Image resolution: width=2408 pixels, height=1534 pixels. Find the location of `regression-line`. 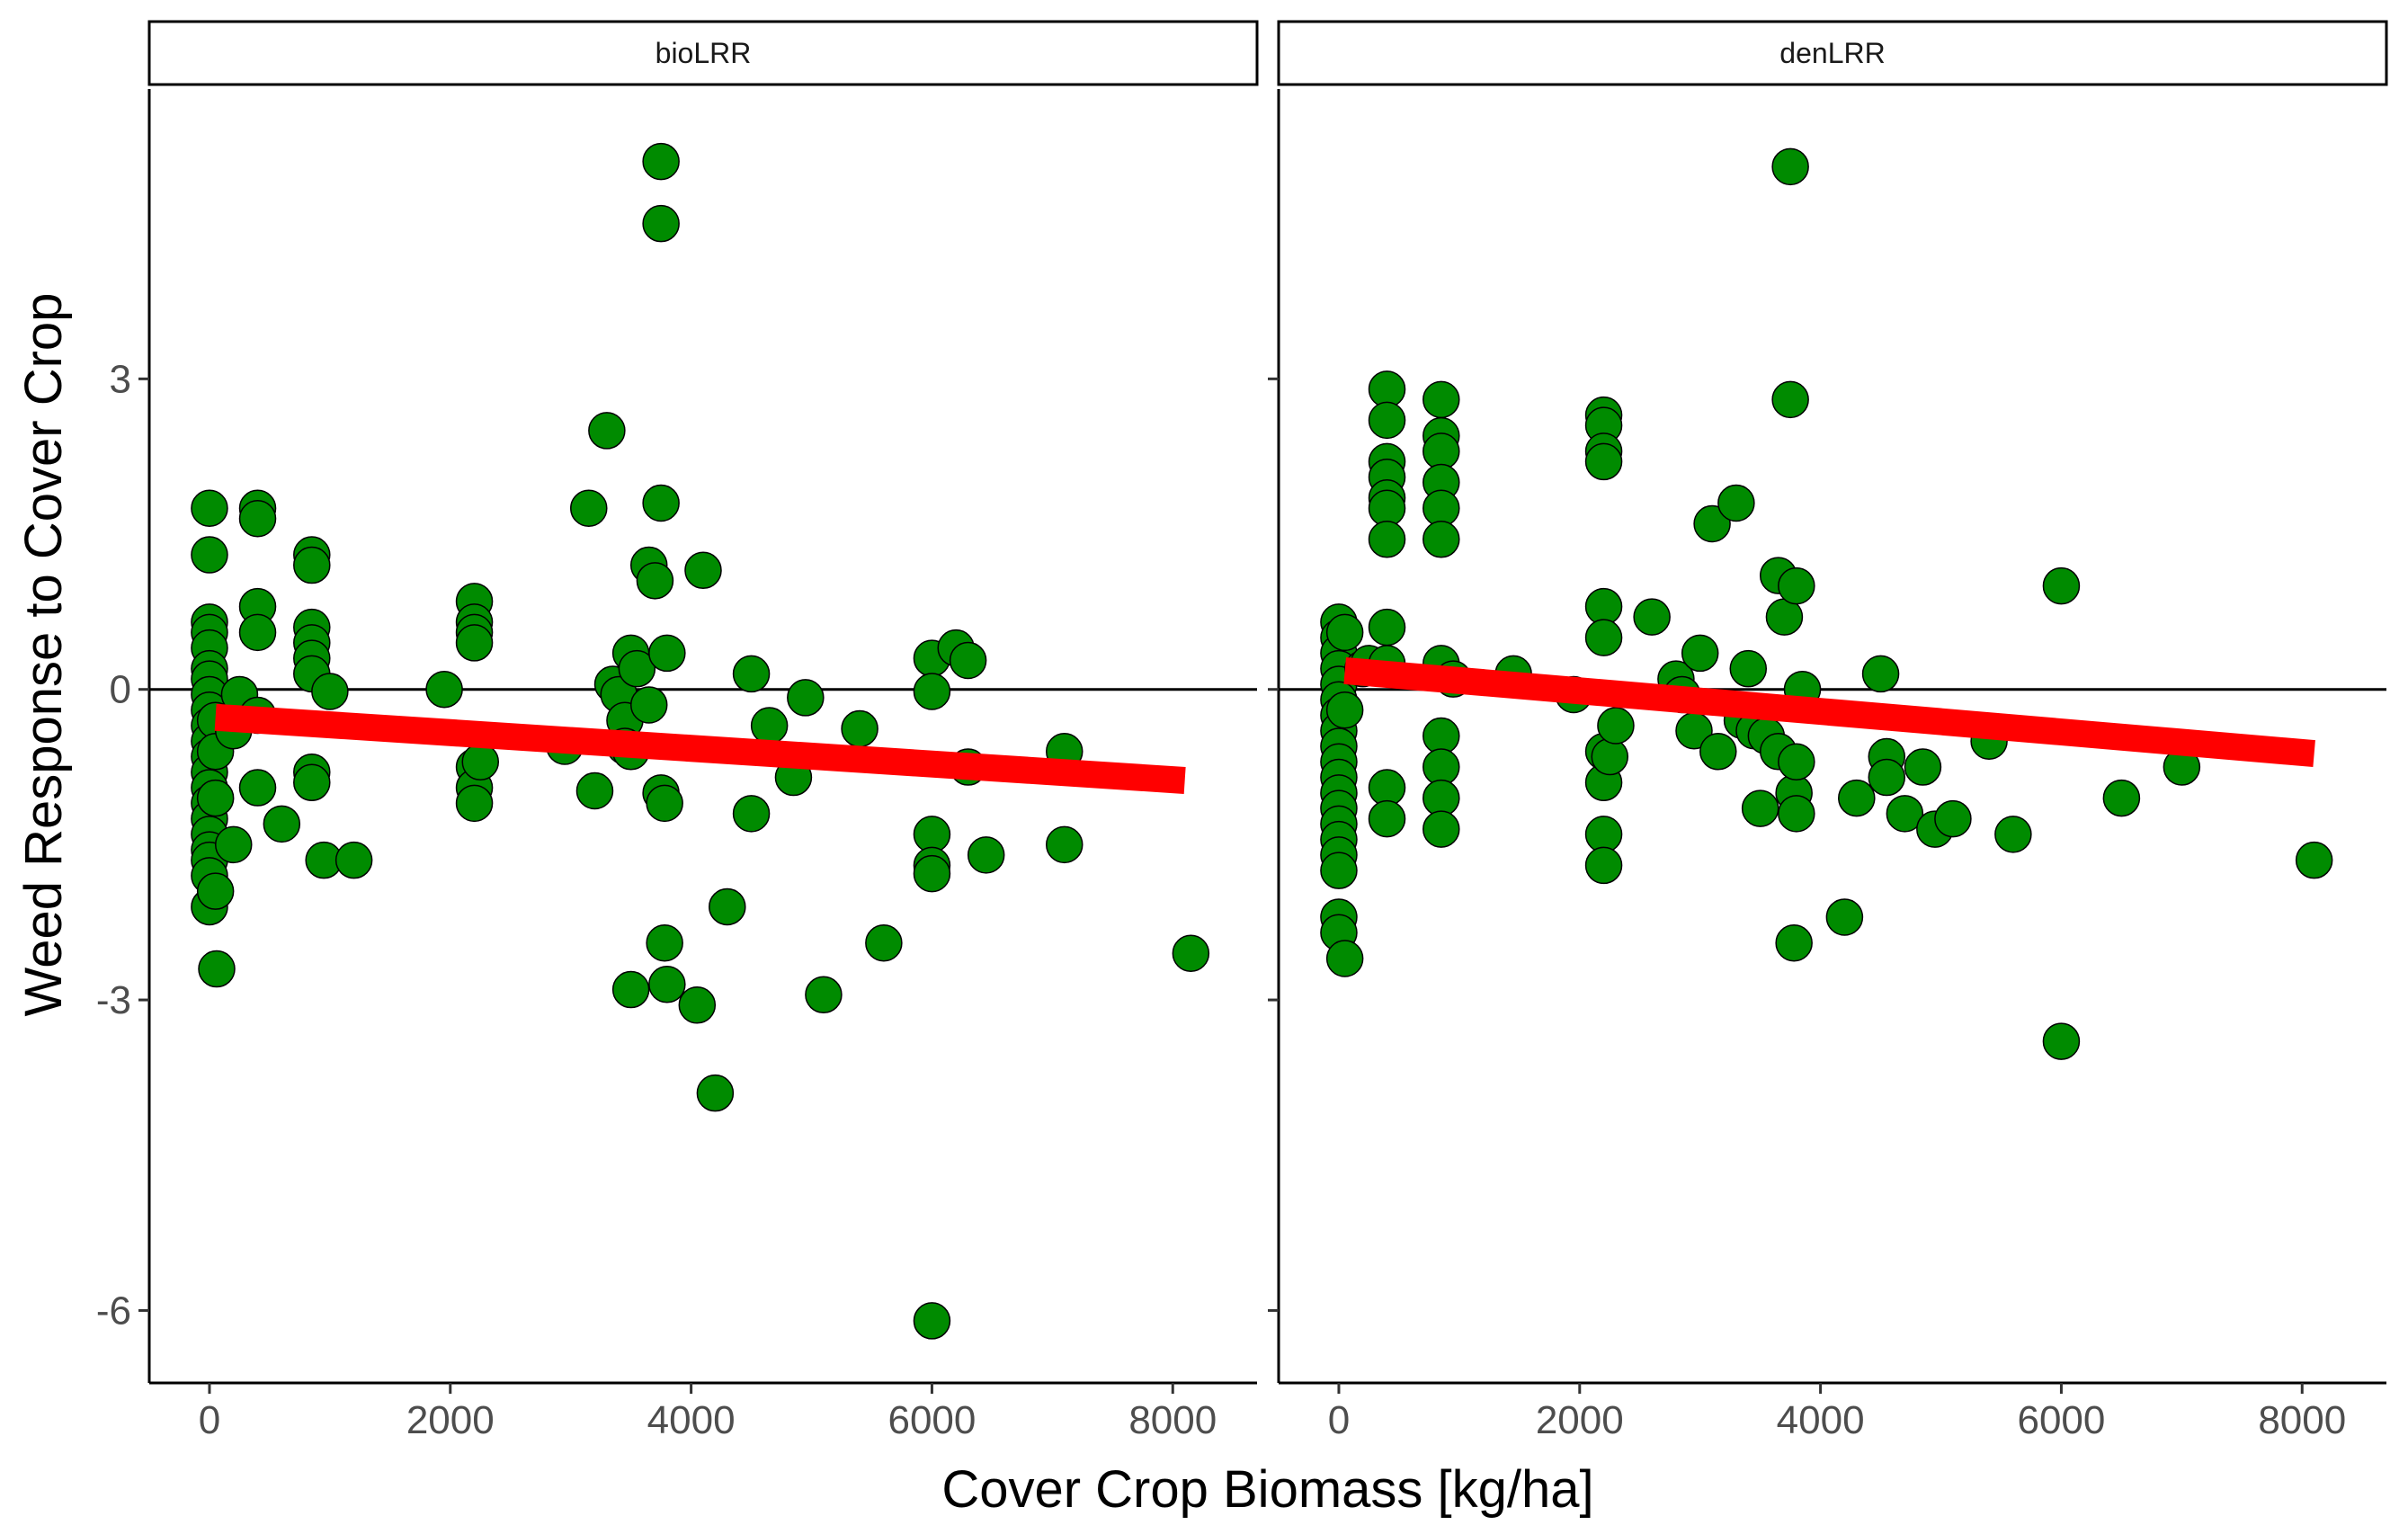

regression-line is located at coordinates (700, 748).